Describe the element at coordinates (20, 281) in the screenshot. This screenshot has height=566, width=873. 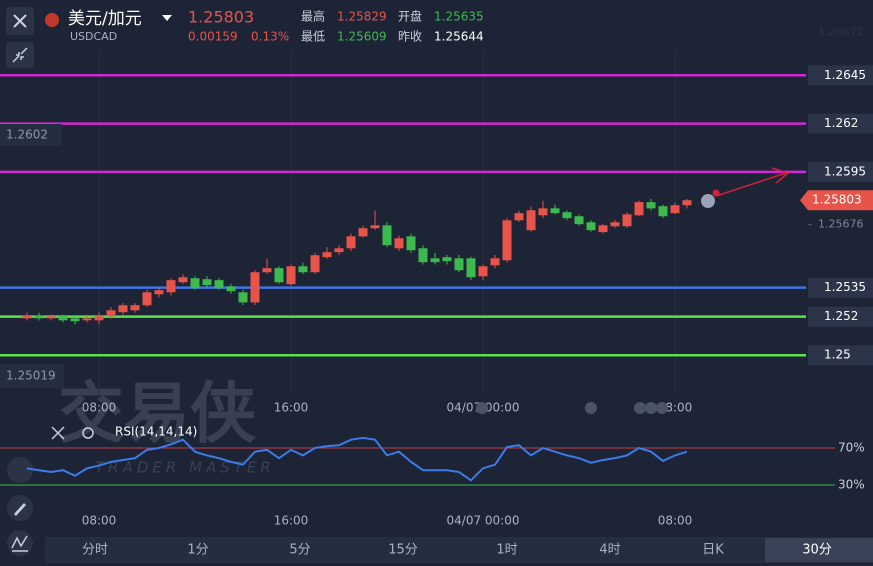
I see `toolbar` at that location.